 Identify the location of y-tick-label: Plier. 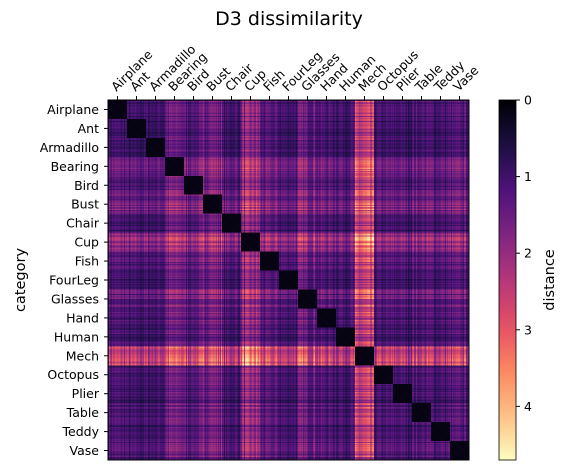
(86, 393).